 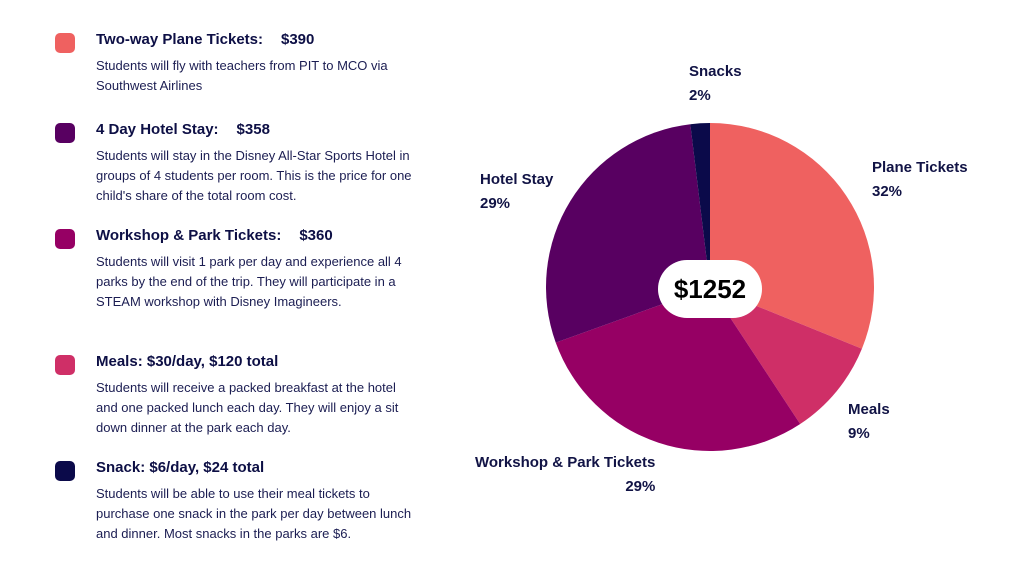 I want to click on legend-title-workshop: Workshop & Park Tickets: $360, so click(x=214, y=235).